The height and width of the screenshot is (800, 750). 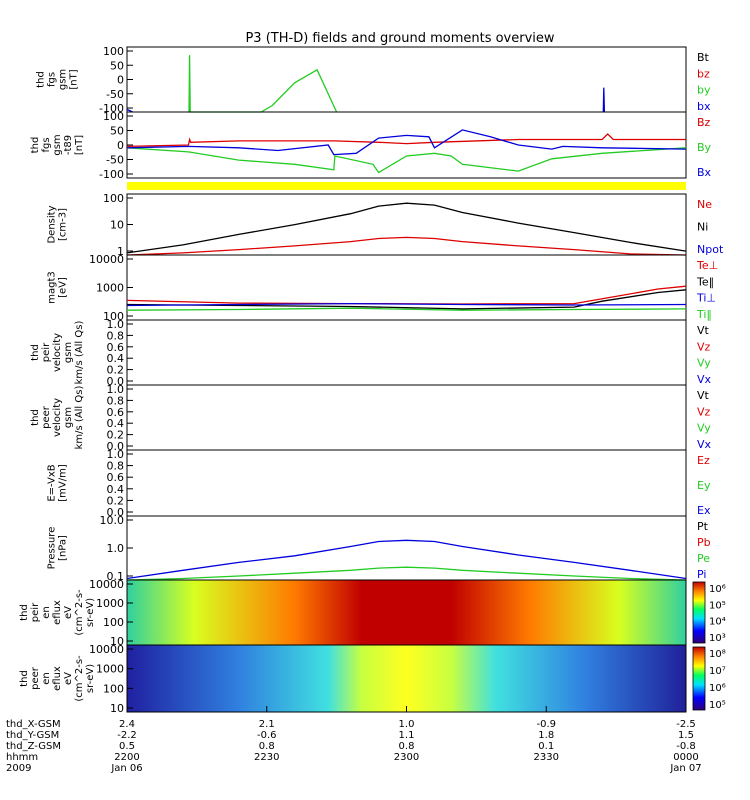 What do you see at coordinates (703, 73) in the screenshot?
I see `legend-entry: bz` at bounding box center [703, 73].